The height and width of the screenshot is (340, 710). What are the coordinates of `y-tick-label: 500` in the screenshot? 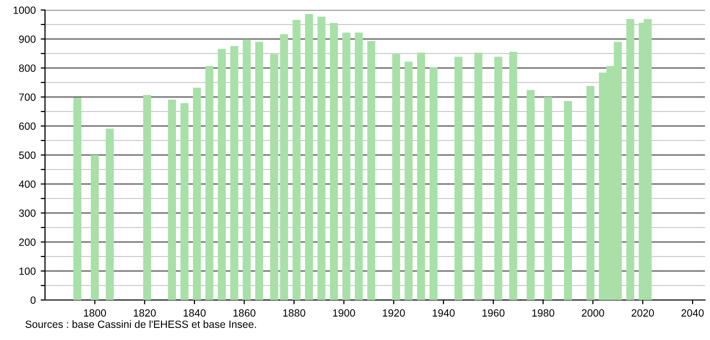 It's located at (27, 155).